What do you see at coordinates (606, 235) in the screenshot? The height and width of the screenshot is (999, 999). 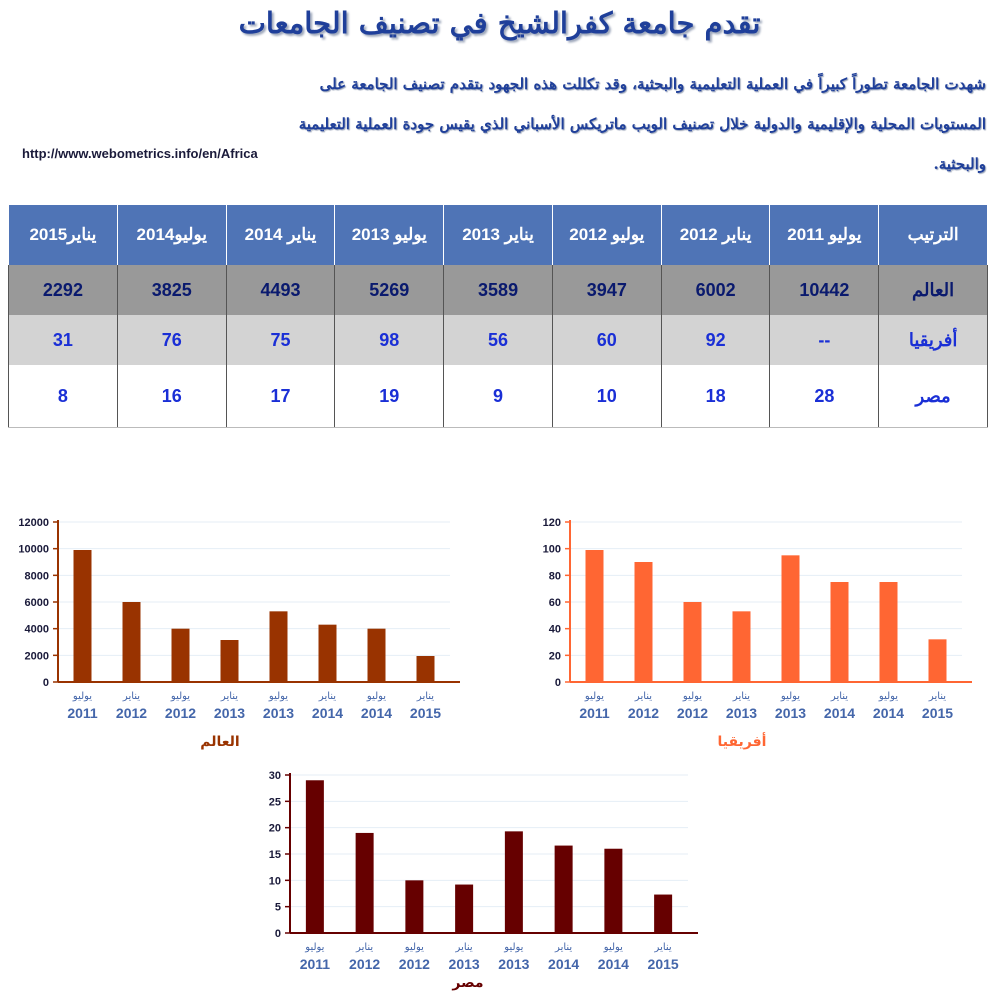 I see `header-period: يوليو 2012` at bounding box center [606, 235].